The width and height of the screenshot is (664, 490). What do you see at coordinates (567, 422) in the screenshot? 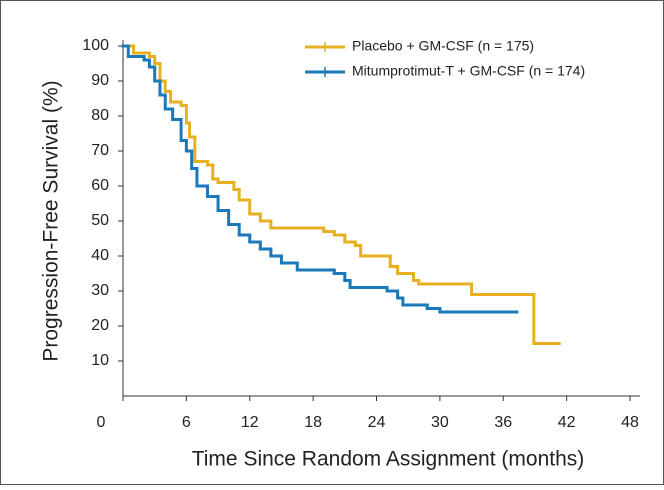
I see `x-tick-label: 42` at bounding box center [567, 422].